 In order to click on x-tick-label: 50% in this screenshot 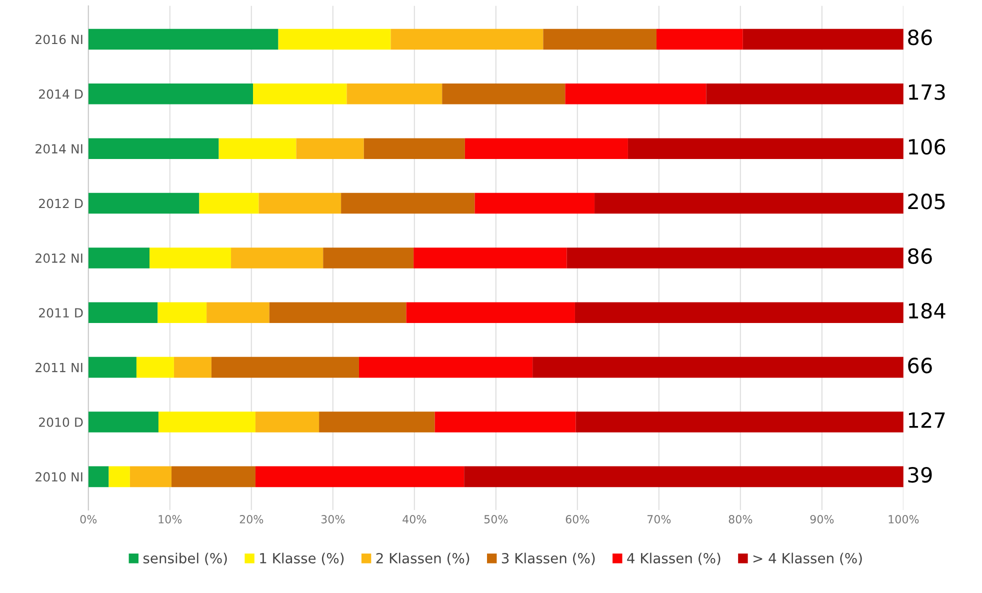, I will do `click(496, 519)`.